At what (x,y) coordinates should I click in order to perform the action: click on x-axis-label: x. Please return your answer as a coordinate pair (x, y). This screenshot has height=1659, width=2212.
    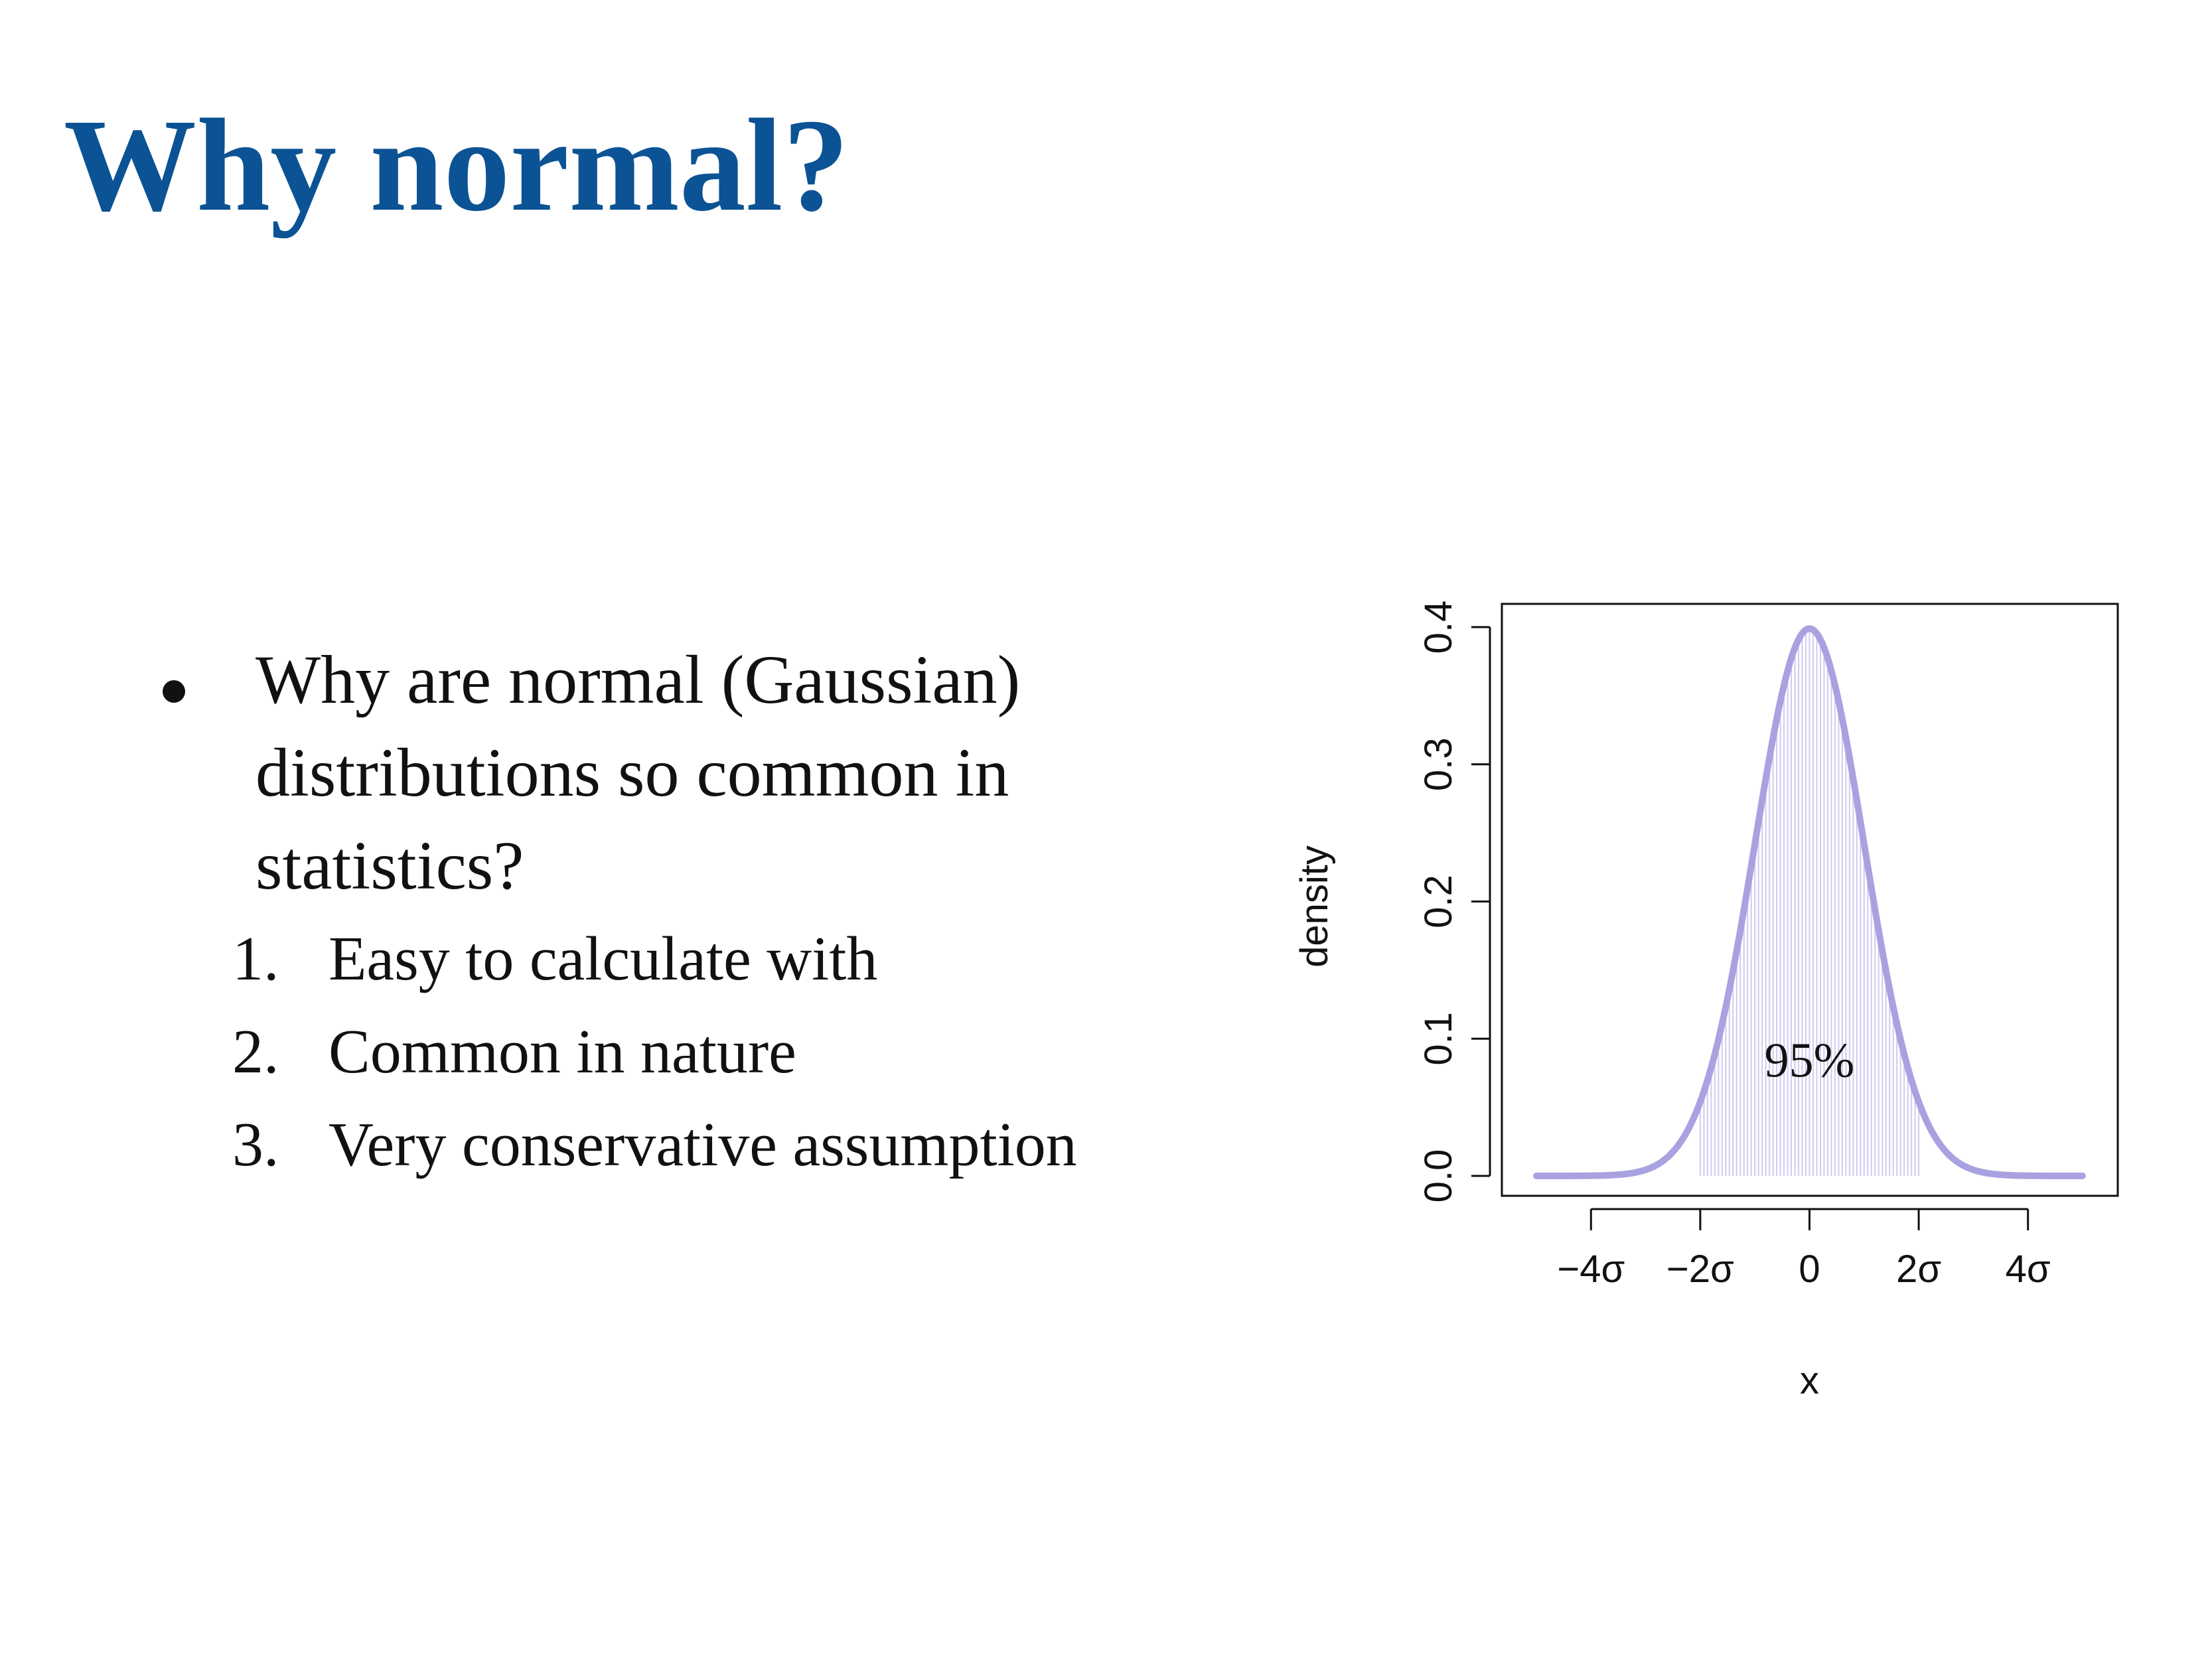
    Looking at the image, I should click on (1810, 1380).